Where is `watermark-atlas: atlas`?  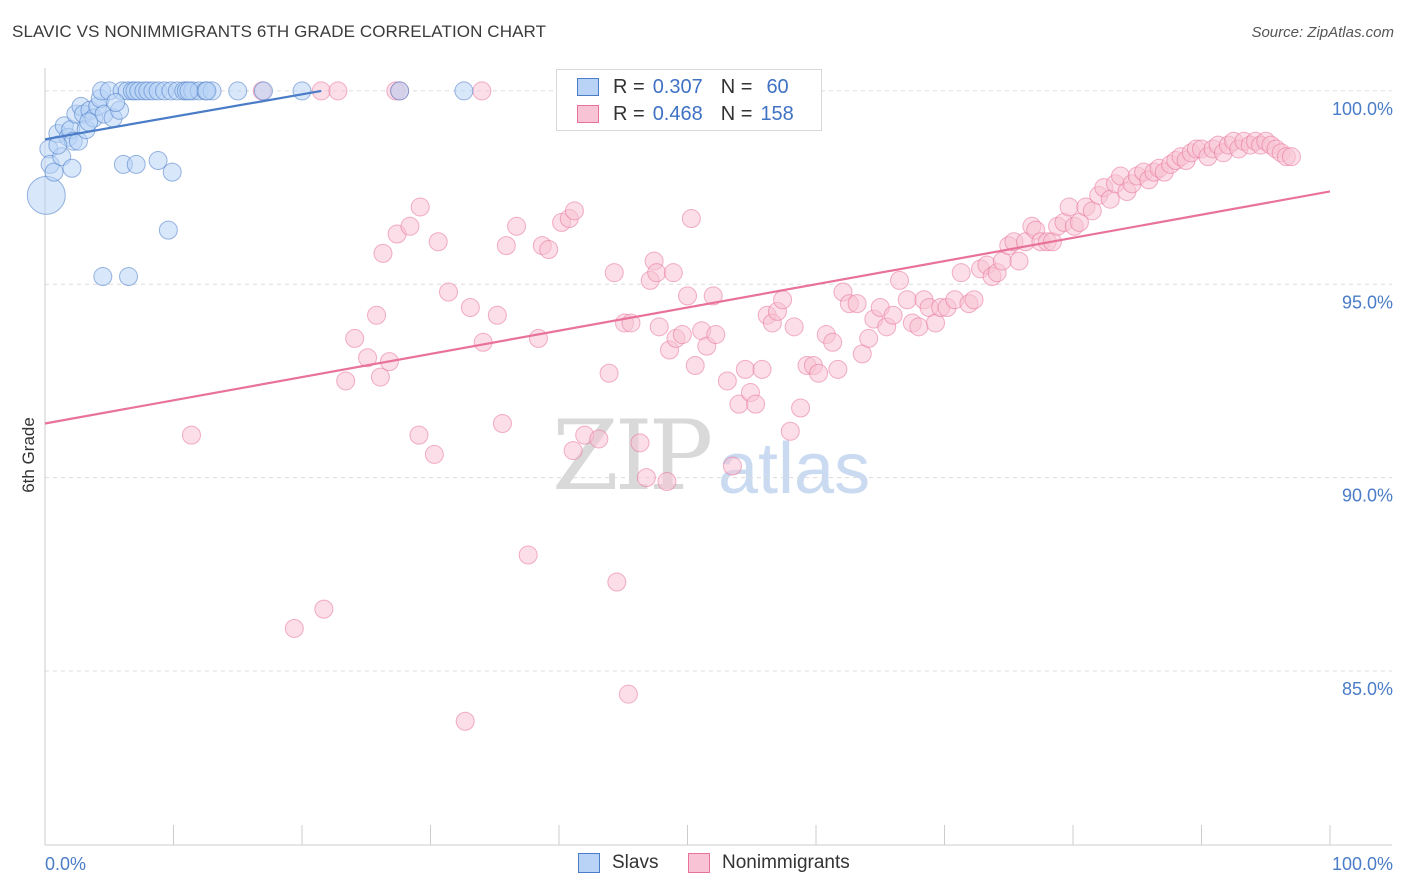 watermark-atlas: atlas is located at coordinates (794, 469).